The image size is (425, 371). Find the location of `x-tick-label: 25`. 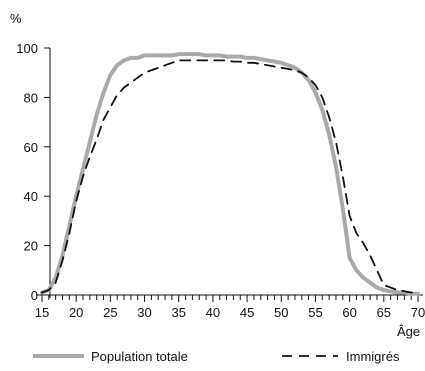

x-tick-label: 25 is located at coordinates (110, 312).